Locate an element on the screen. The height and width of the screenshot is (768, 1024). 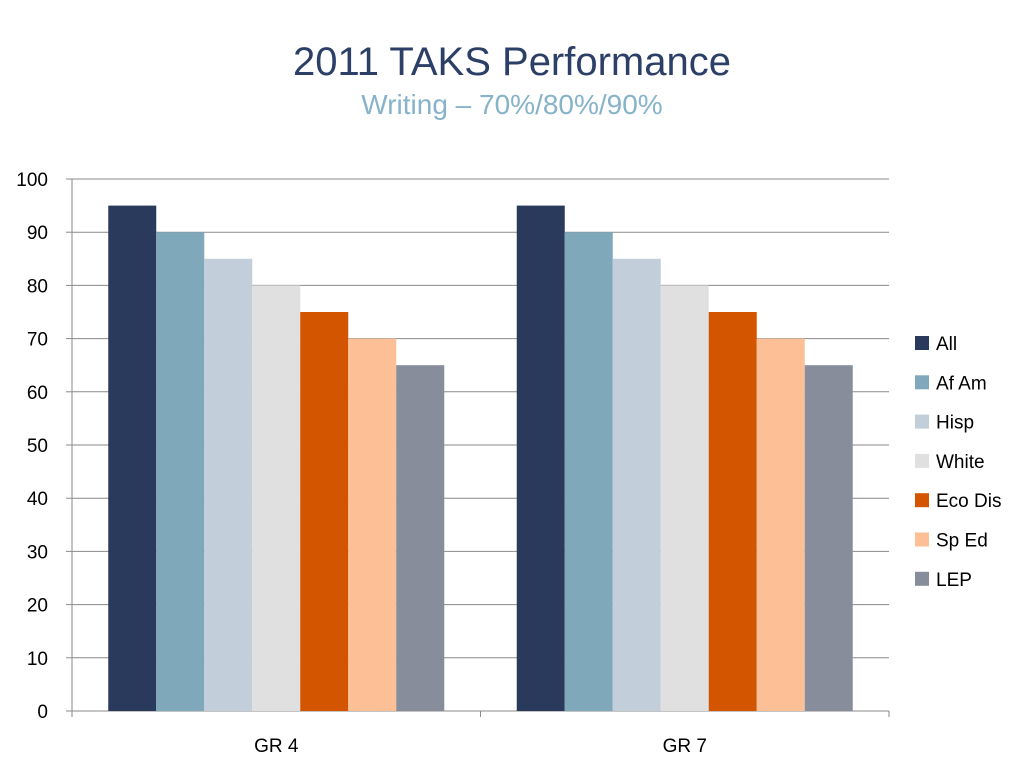
chart-title: 2011 TAKS Performance is located at coordinates (511, 62).